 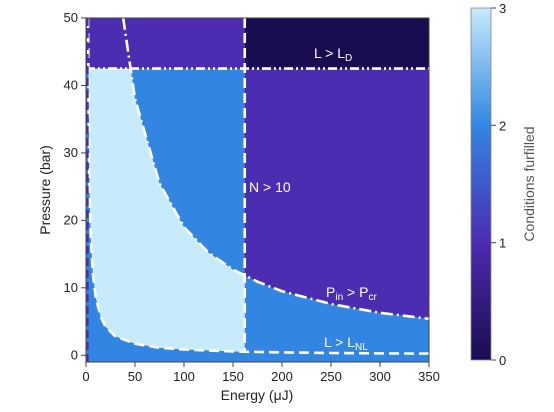 What do you see at coordinates (502, 360) in the screenshot?
I see `colorbar-tick-label: 0` at bounding box center [502, 360].